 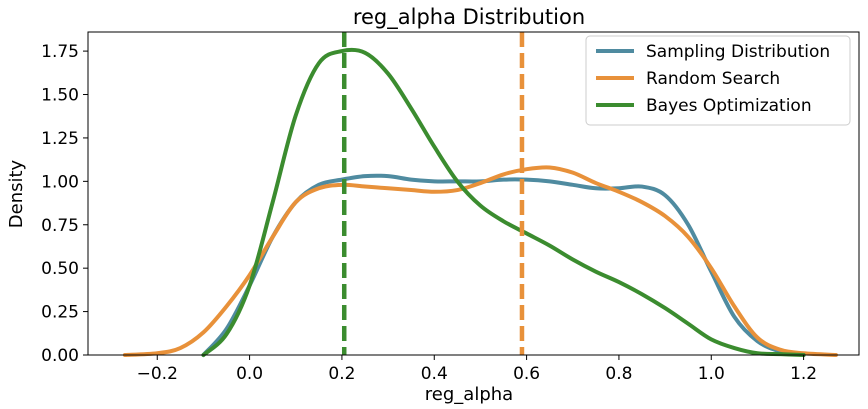 What do you see at coordinates (60, 313) in the screenshot?
I see `y-tick-label: 0.25` at bounding box center [60, 313].